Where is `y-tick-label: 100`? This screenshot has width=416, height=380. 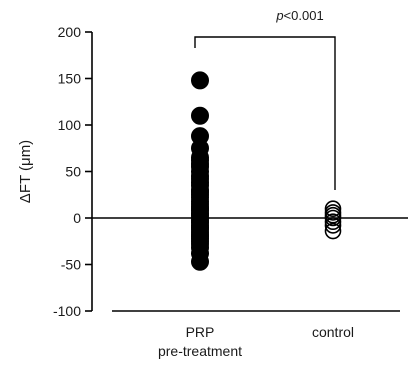
y-tick-label: 100 is located at coordinates (70, 125).